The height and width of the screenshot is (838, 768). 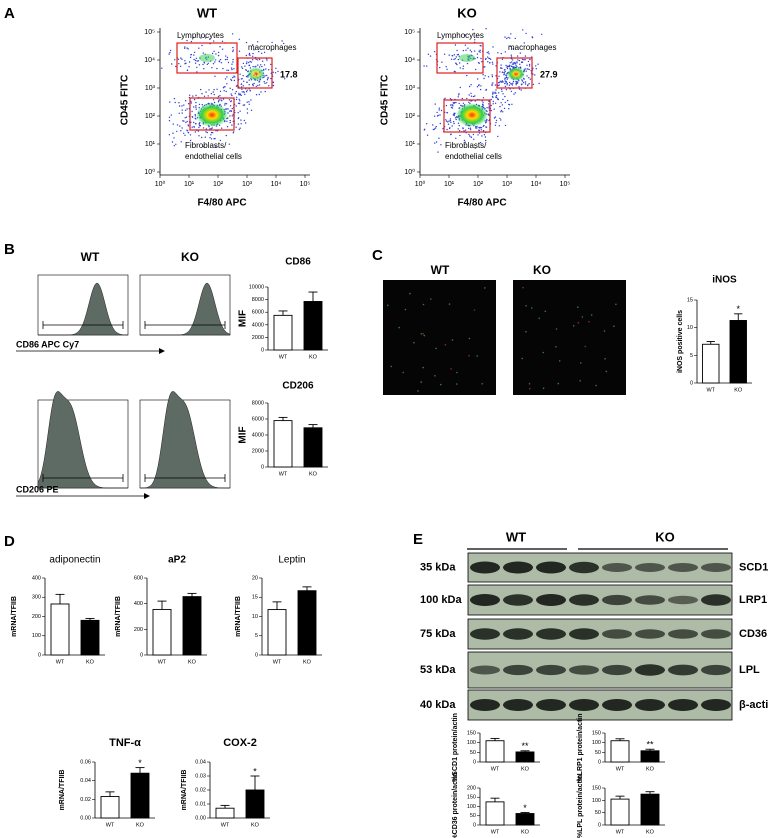 I want to click on y-tick-label: 100, so click(x=596, y=801).